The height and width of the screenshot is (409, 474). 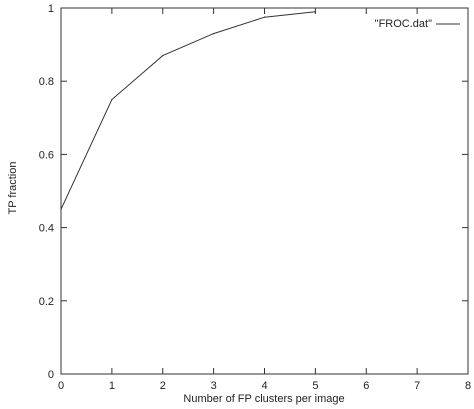 What do you see at coordinates (366, 386) in the screenshot?
I see `x-tick-label: 6` at bounding box center [366, 386].